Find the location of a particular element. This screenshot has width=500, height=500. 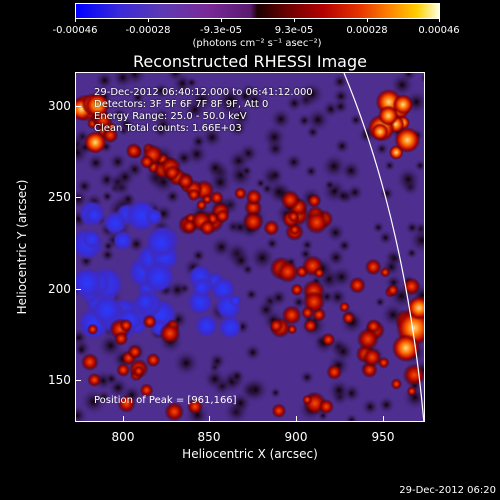

x-tick-label: 950 is located at coordinates (383, 437).